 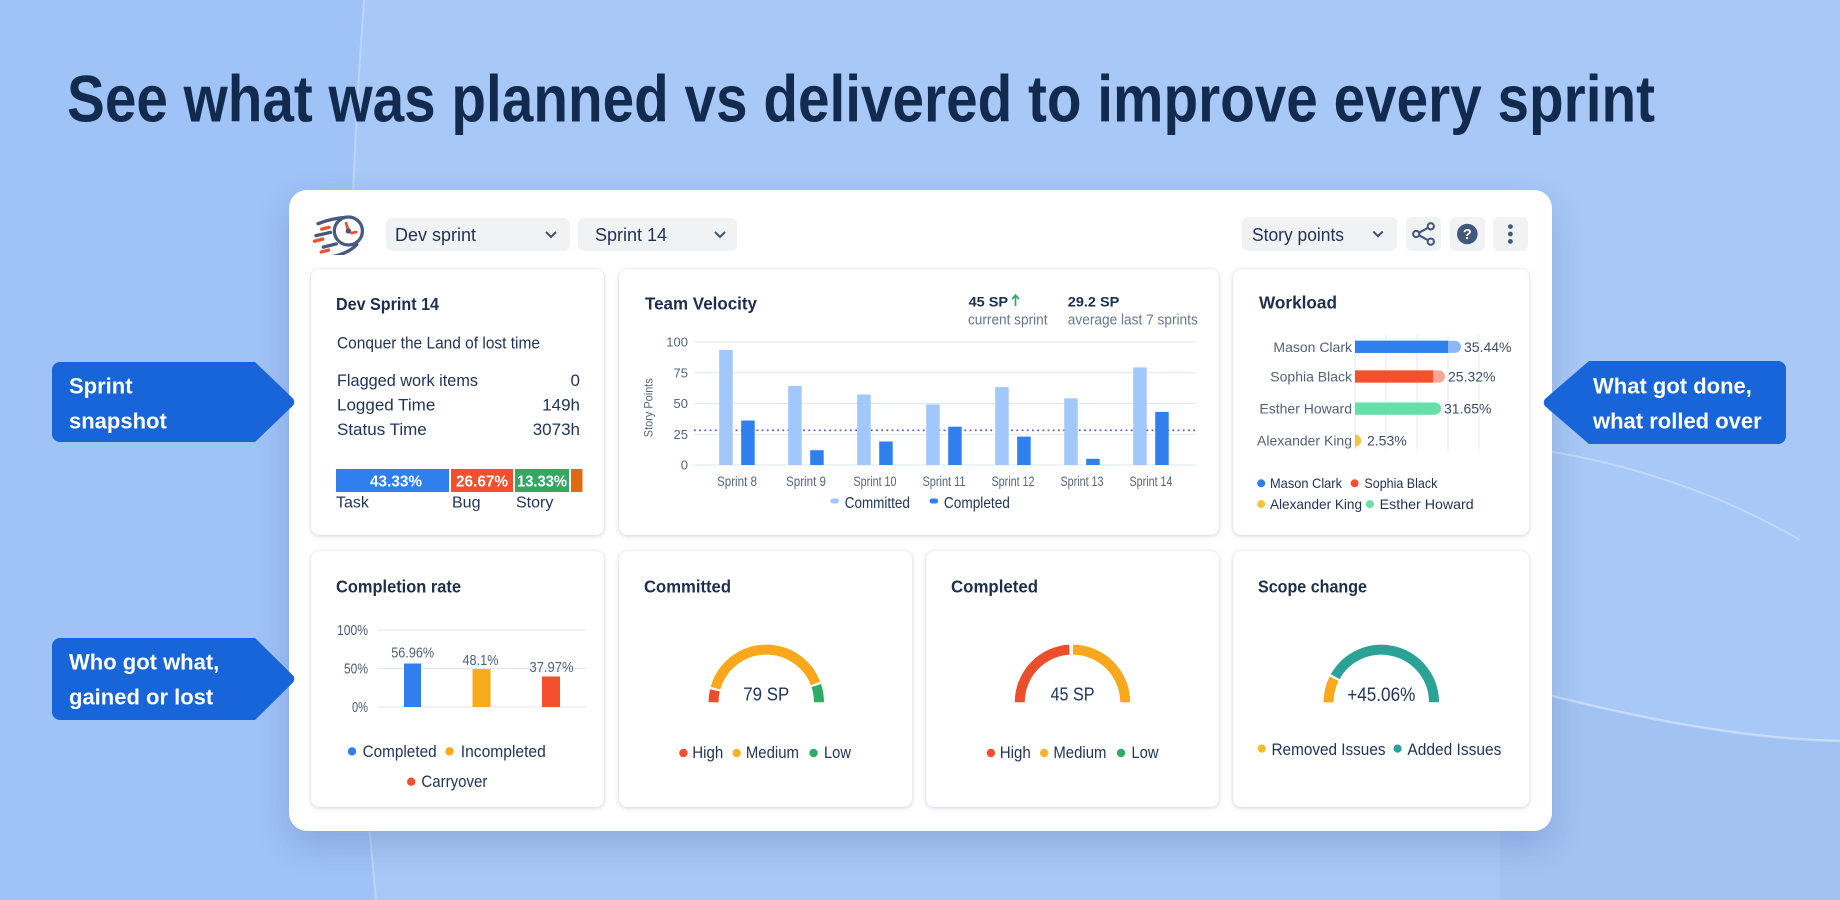 I want to click on svg-text: gained or lost, so click(x=141, y=697).